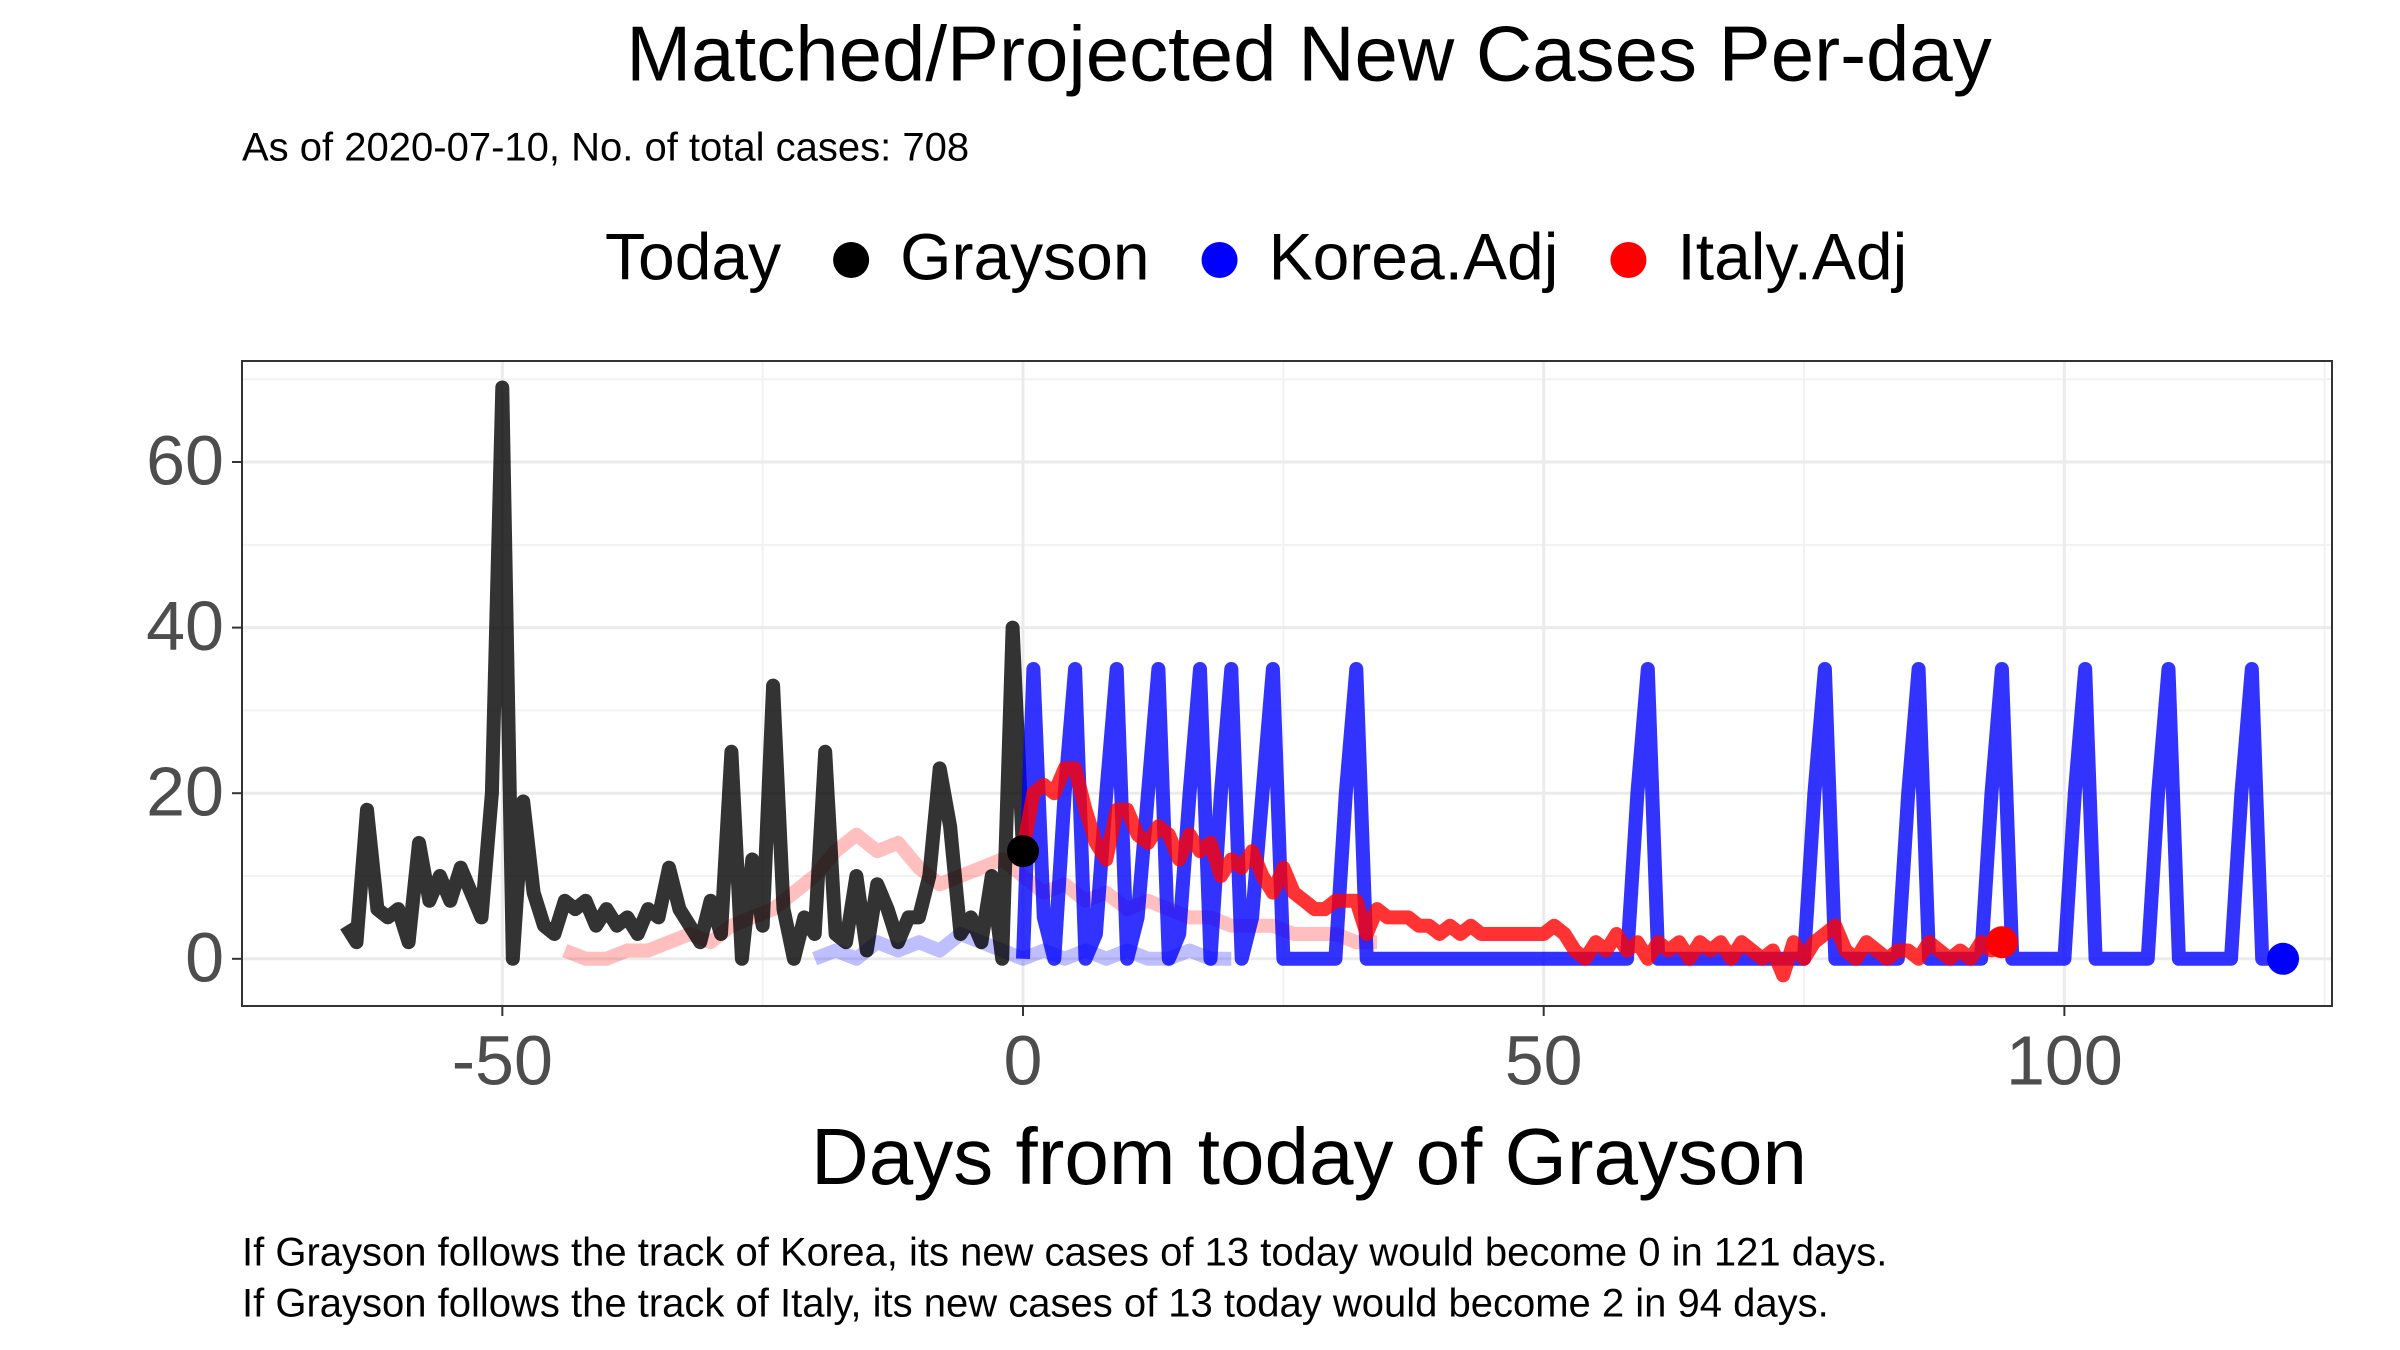  Describe the element at coordinates (1792, 256) in the screenshot. I see `legend-label: Italy.Adj` at that location.